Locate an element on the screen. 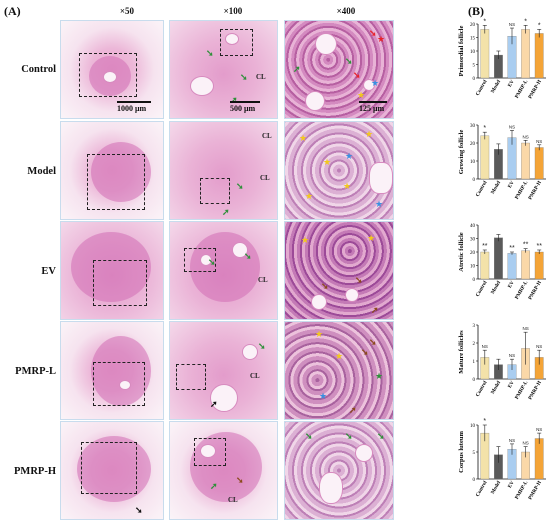 This screenshot has width=550, height=529. micrograph-pmrp-h-x50: ➘ is located at coordinates (112, 470).